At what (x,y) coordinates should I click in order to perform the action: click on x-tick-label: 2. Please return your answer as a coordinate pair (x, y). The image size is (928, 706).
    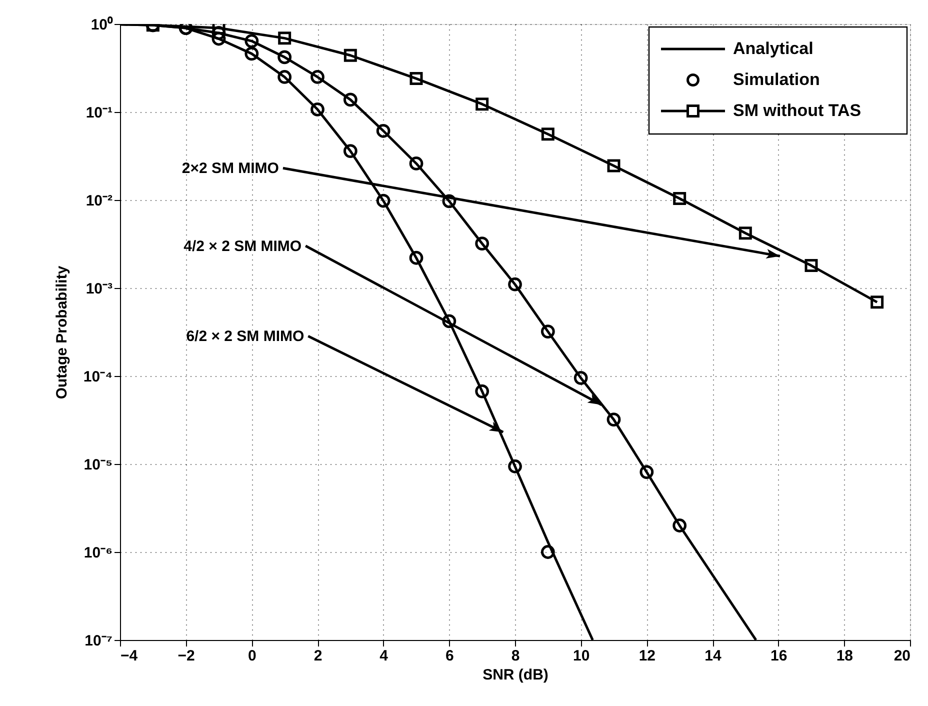
    Looking at the image, I should click on (318, 656).